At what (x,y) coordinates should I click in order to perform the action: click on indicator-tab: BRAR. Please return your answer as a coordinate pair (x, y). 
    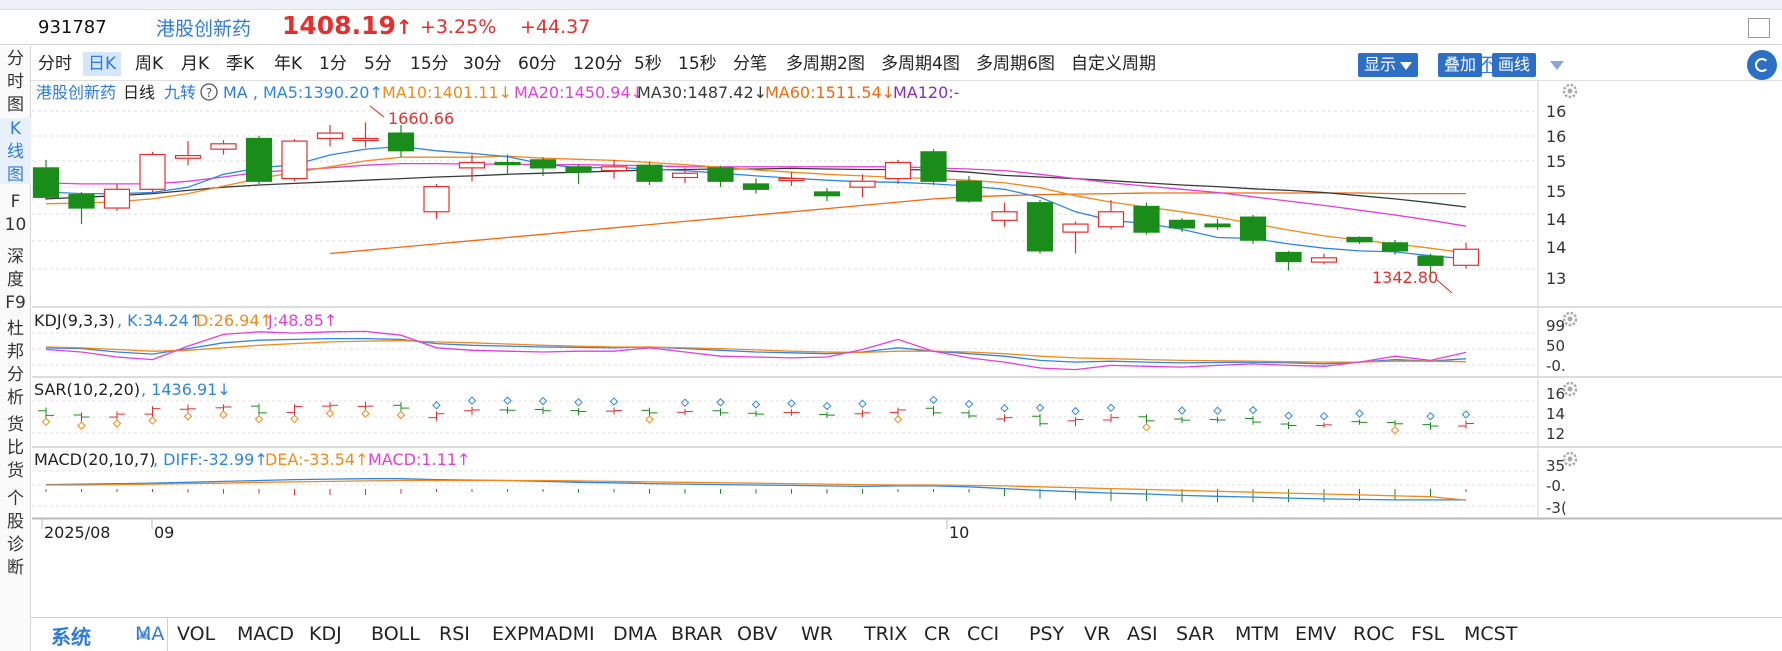
    Looking at the image, I should click on (697, 634).